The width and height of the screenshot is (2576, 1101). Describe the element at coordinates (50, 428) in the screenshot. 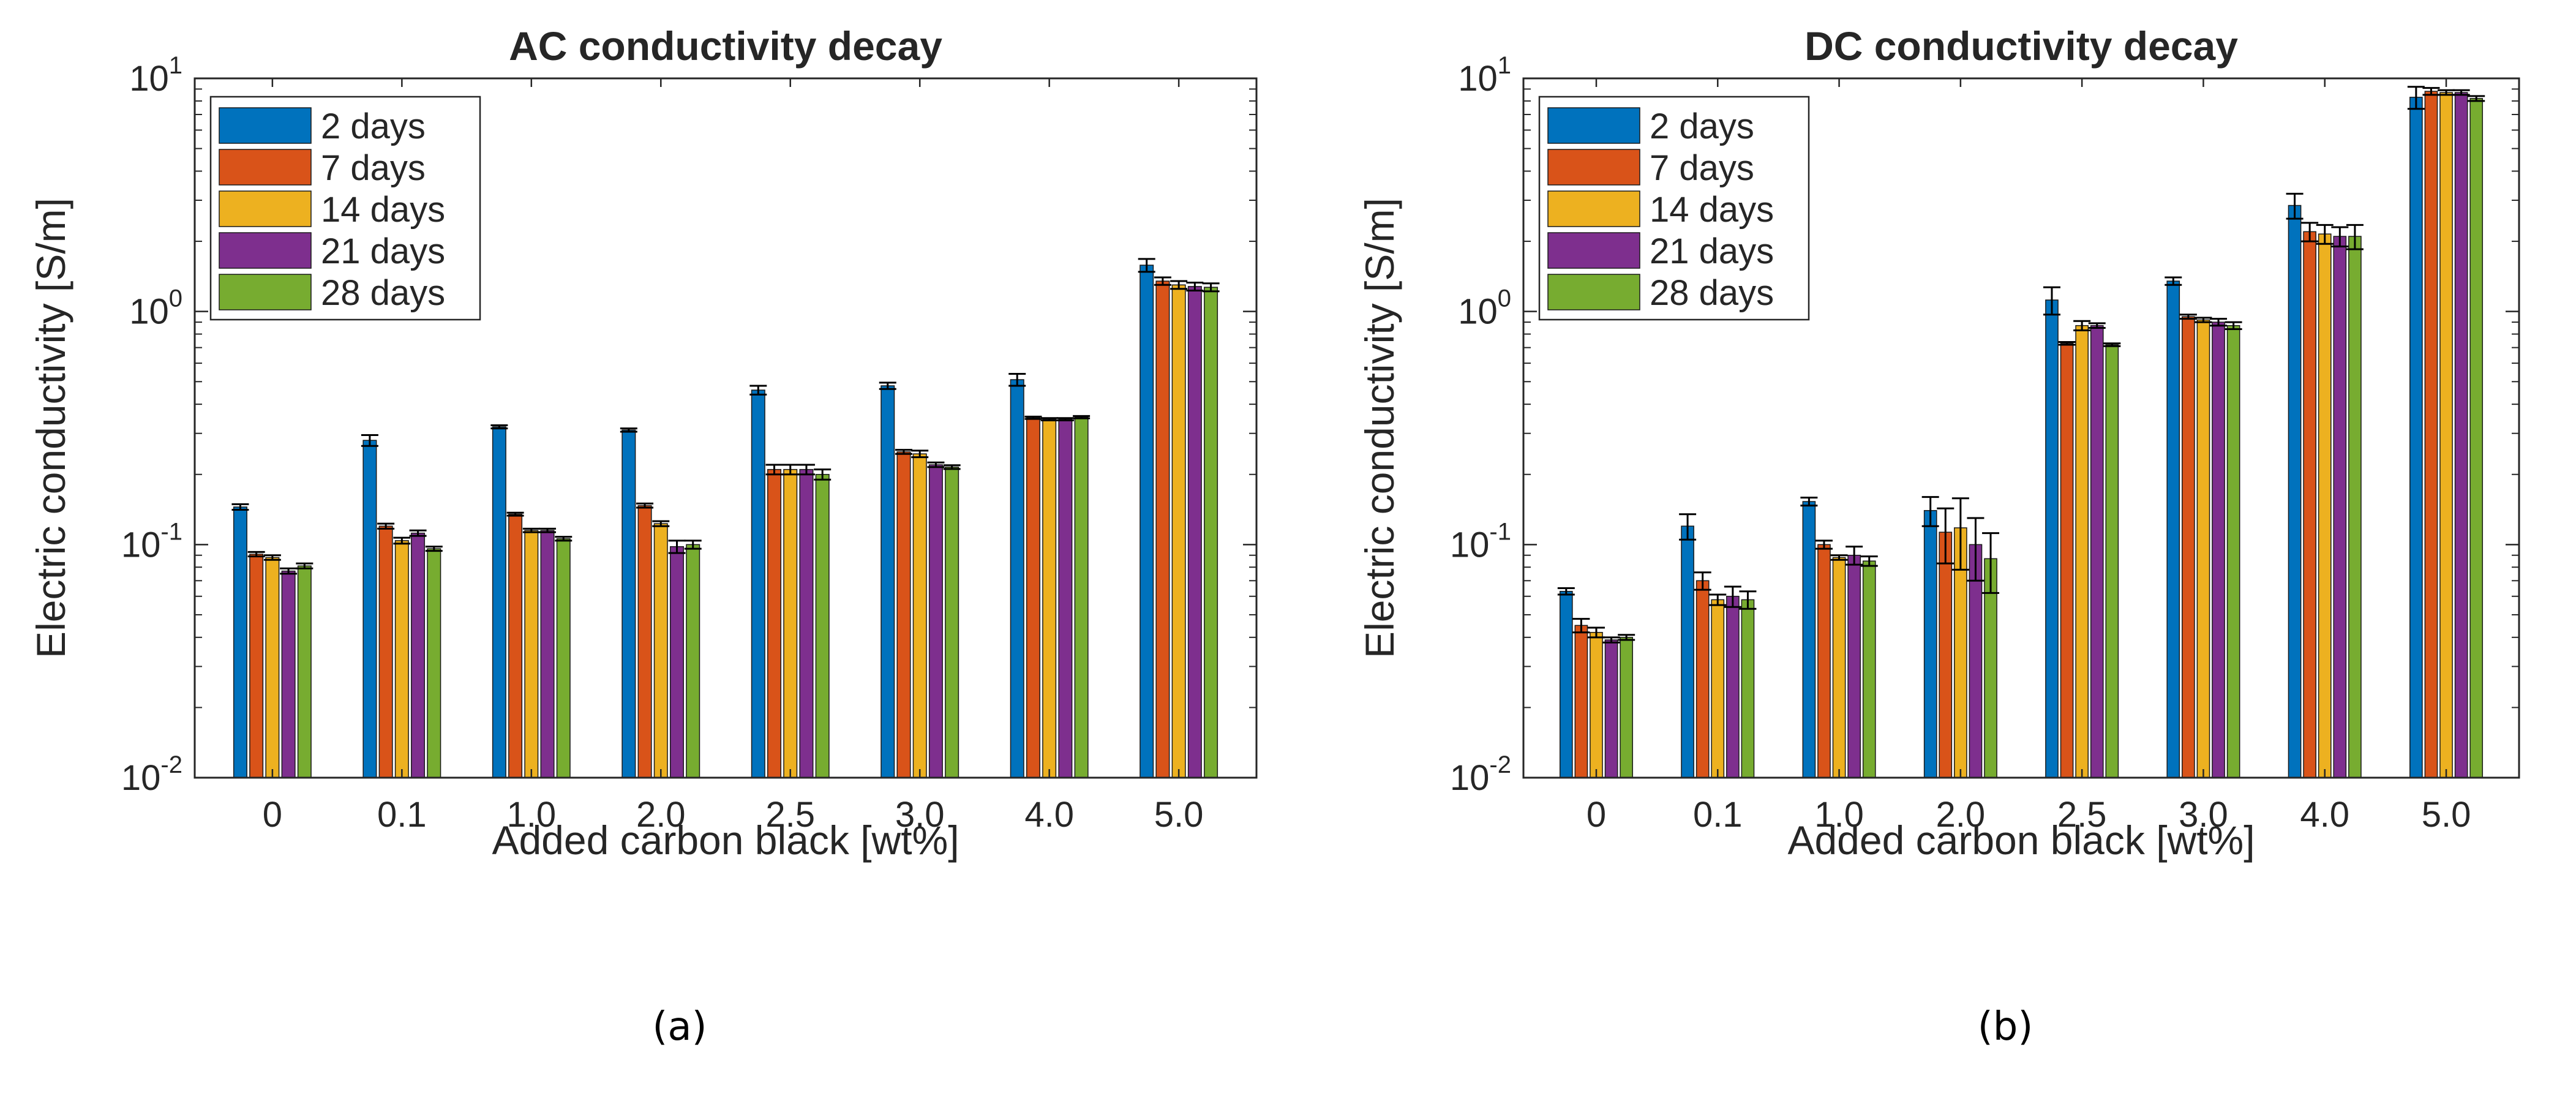

I see `y-axis-label: Electric conductivity [S/m]` at that location.